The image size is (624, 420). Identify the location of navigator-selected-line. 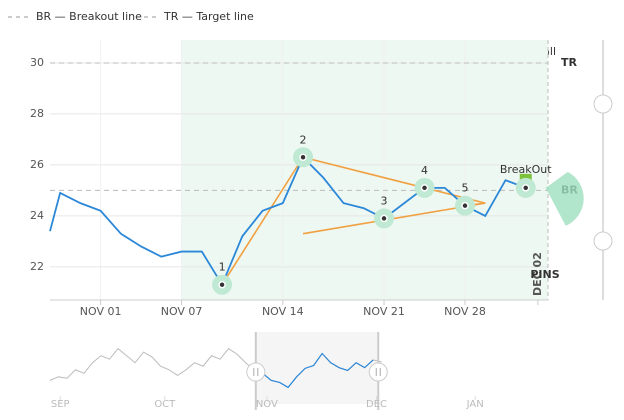
(318, 370).